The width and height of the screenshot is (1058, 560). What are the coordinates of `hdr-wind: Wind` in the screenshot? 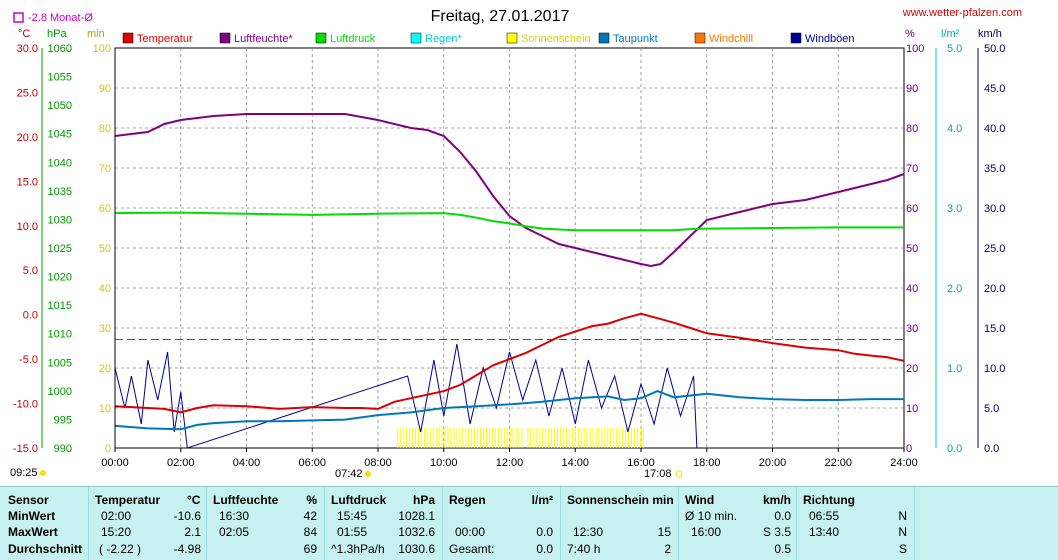 It's located at (700, 500).